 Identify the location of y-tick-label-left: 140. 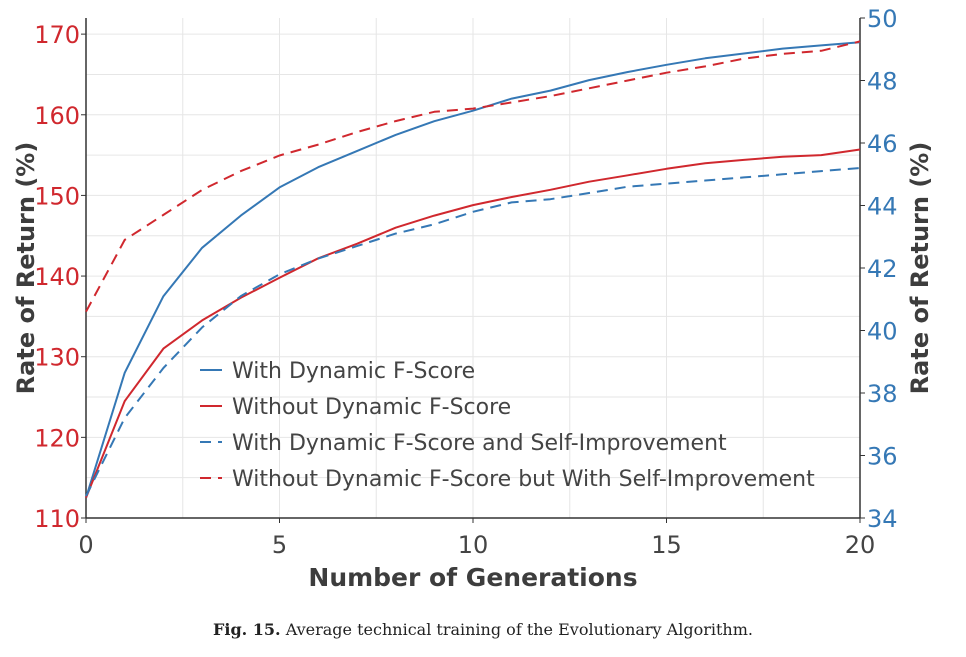
(57, 277).